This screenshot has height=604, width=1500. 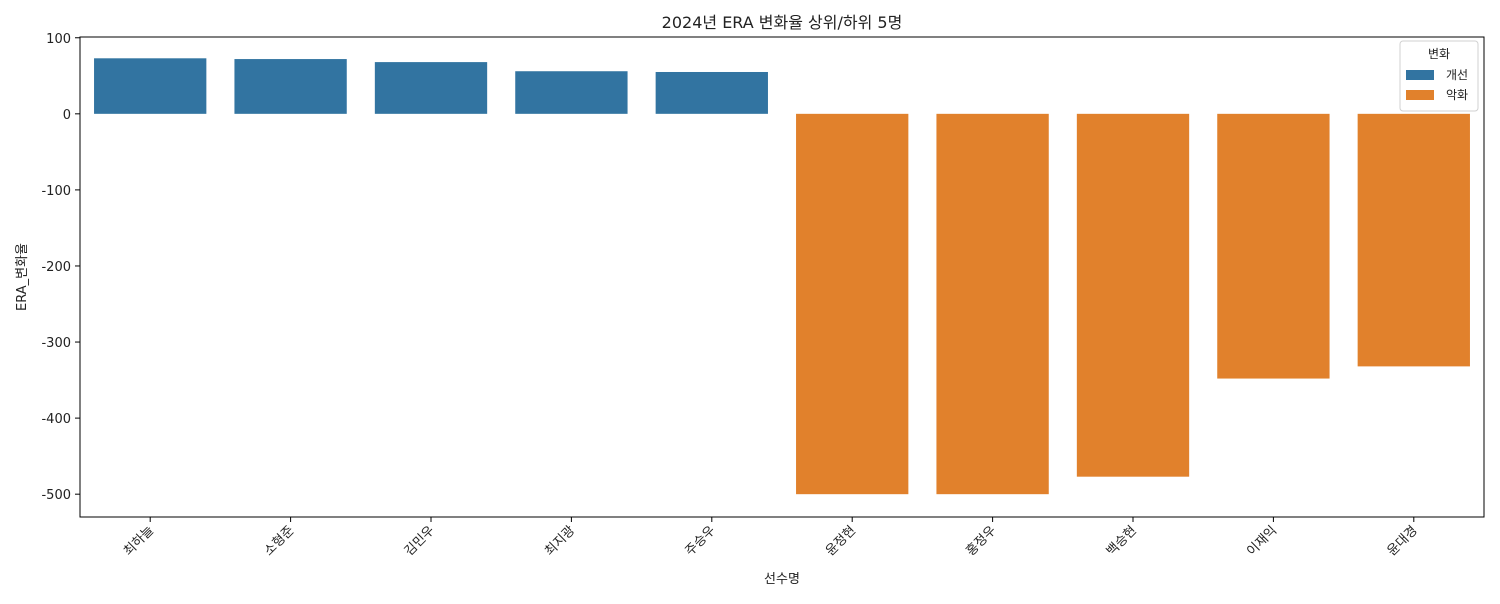 I want to click on y-tick-label: -200, so click(x=56, y=267).